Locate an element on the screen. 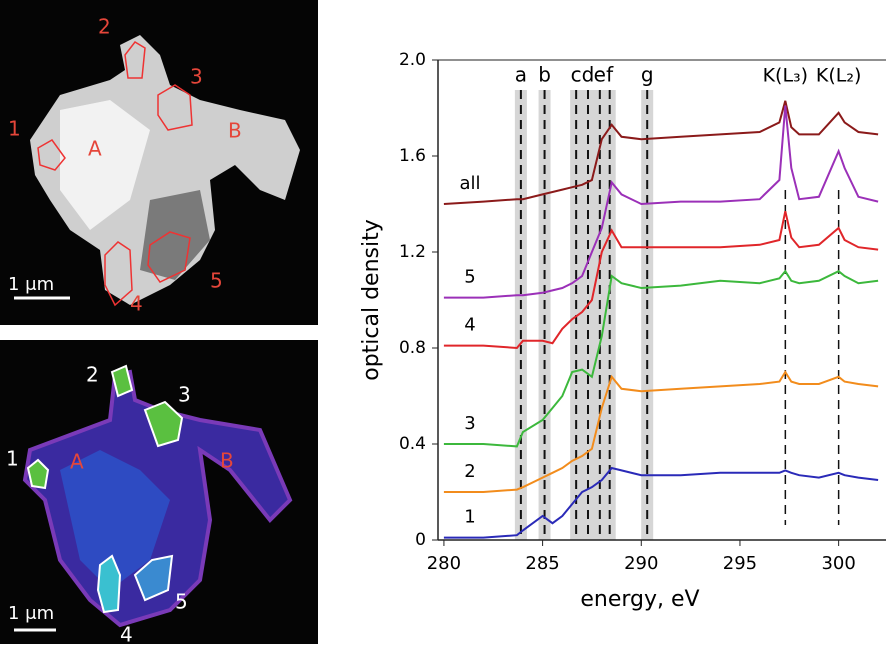  marker-label: f is located at coordinates (610, 75).